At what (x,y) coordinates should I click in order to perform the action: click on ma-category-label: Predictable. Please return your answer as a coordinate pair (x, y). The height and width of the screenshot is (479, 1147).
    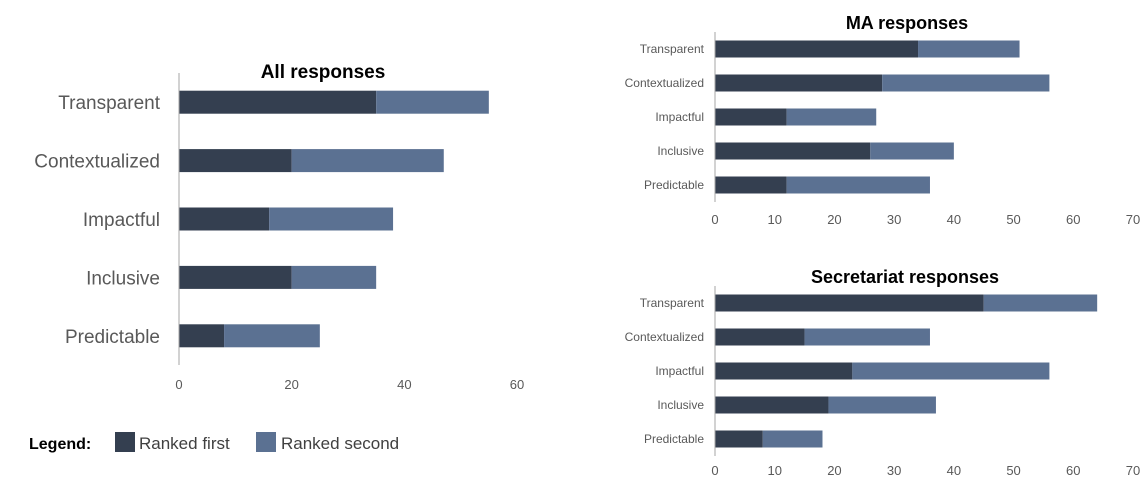
    Looking at the image, I should click on (674, 185).